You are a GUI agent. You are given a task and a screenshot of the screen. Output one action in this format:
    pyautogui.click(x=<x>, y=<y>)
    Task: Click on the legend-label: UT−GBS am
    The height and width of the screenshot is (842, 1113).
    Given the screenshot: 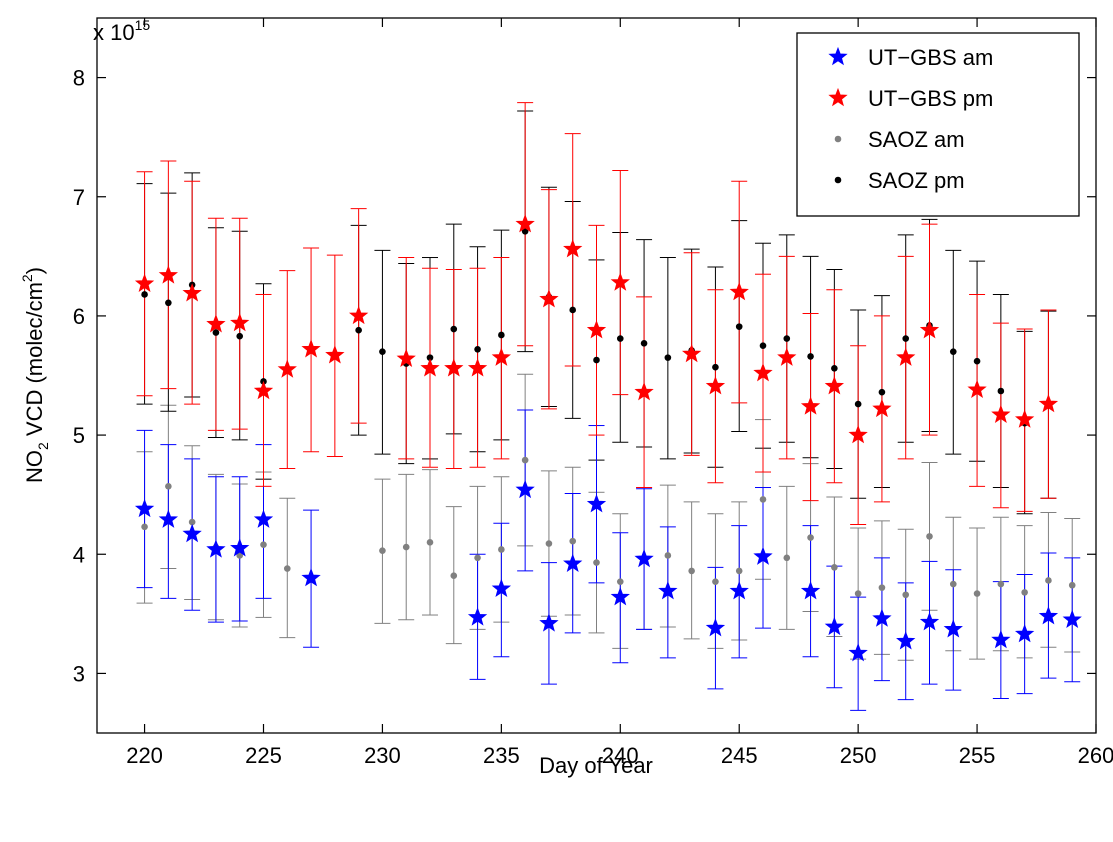 What is the action you would take?
    pyautogui.click(x=930, y=57)
    